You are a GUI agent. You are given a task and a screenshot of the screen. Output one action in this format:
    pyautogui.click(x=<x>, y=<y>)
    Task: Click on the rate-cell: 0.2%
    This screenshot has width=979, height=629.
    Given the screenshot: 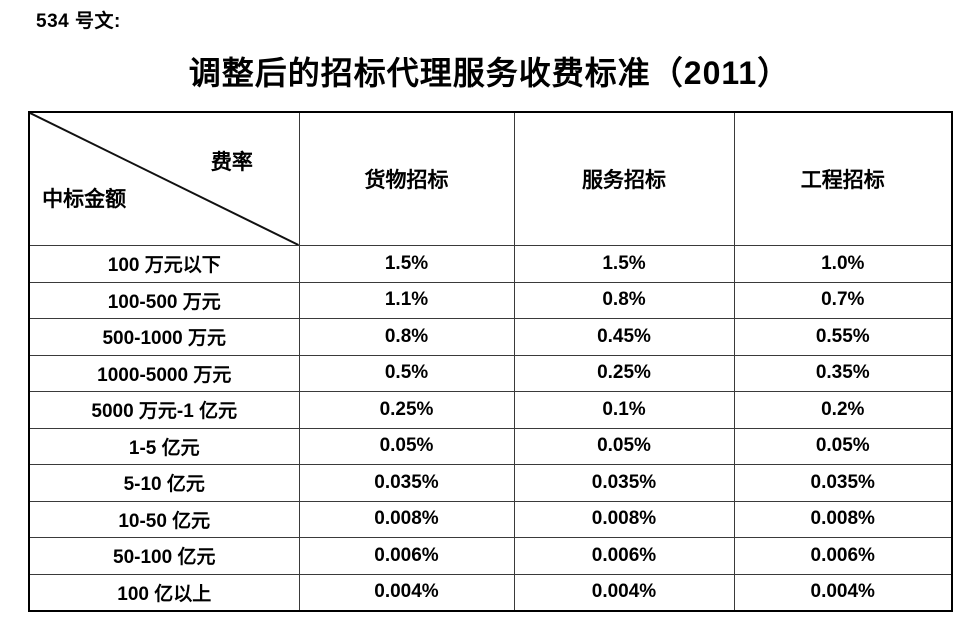 What is the action you would take?
    pyautogui.click(x=843, y=410)
    